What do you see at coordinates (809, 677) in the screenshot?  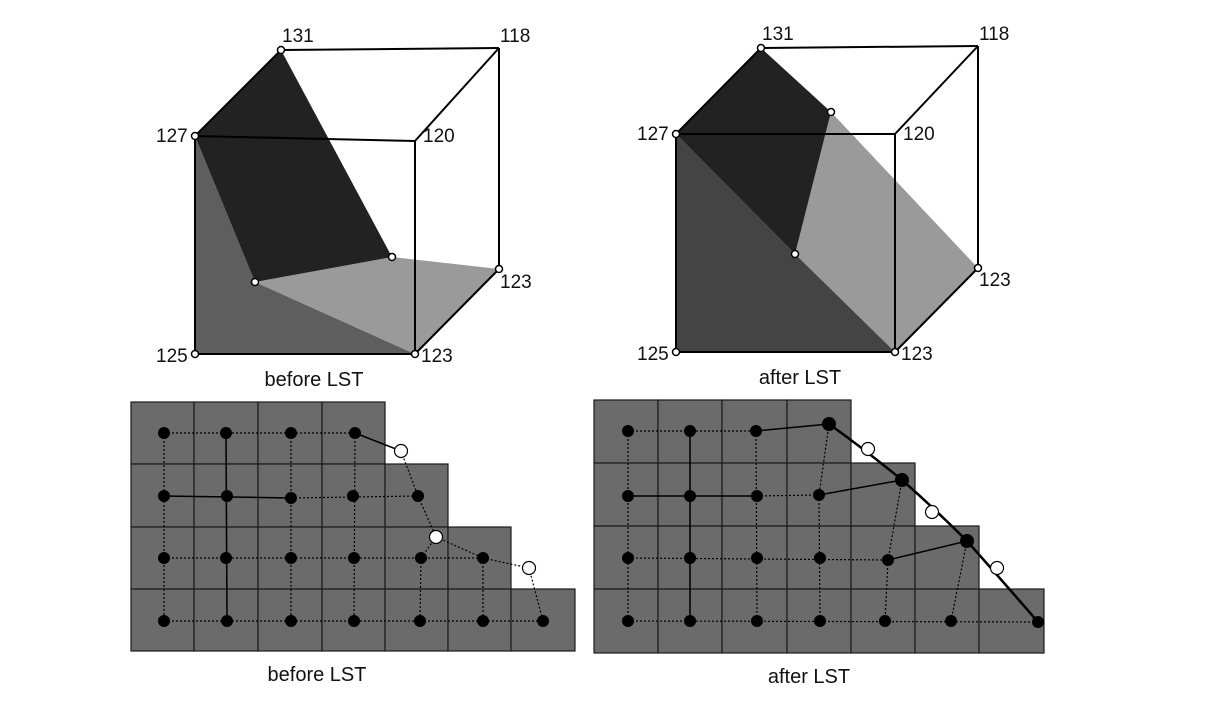 I see `caption-bottom-right: after LST` at bounding box center [809, 677].